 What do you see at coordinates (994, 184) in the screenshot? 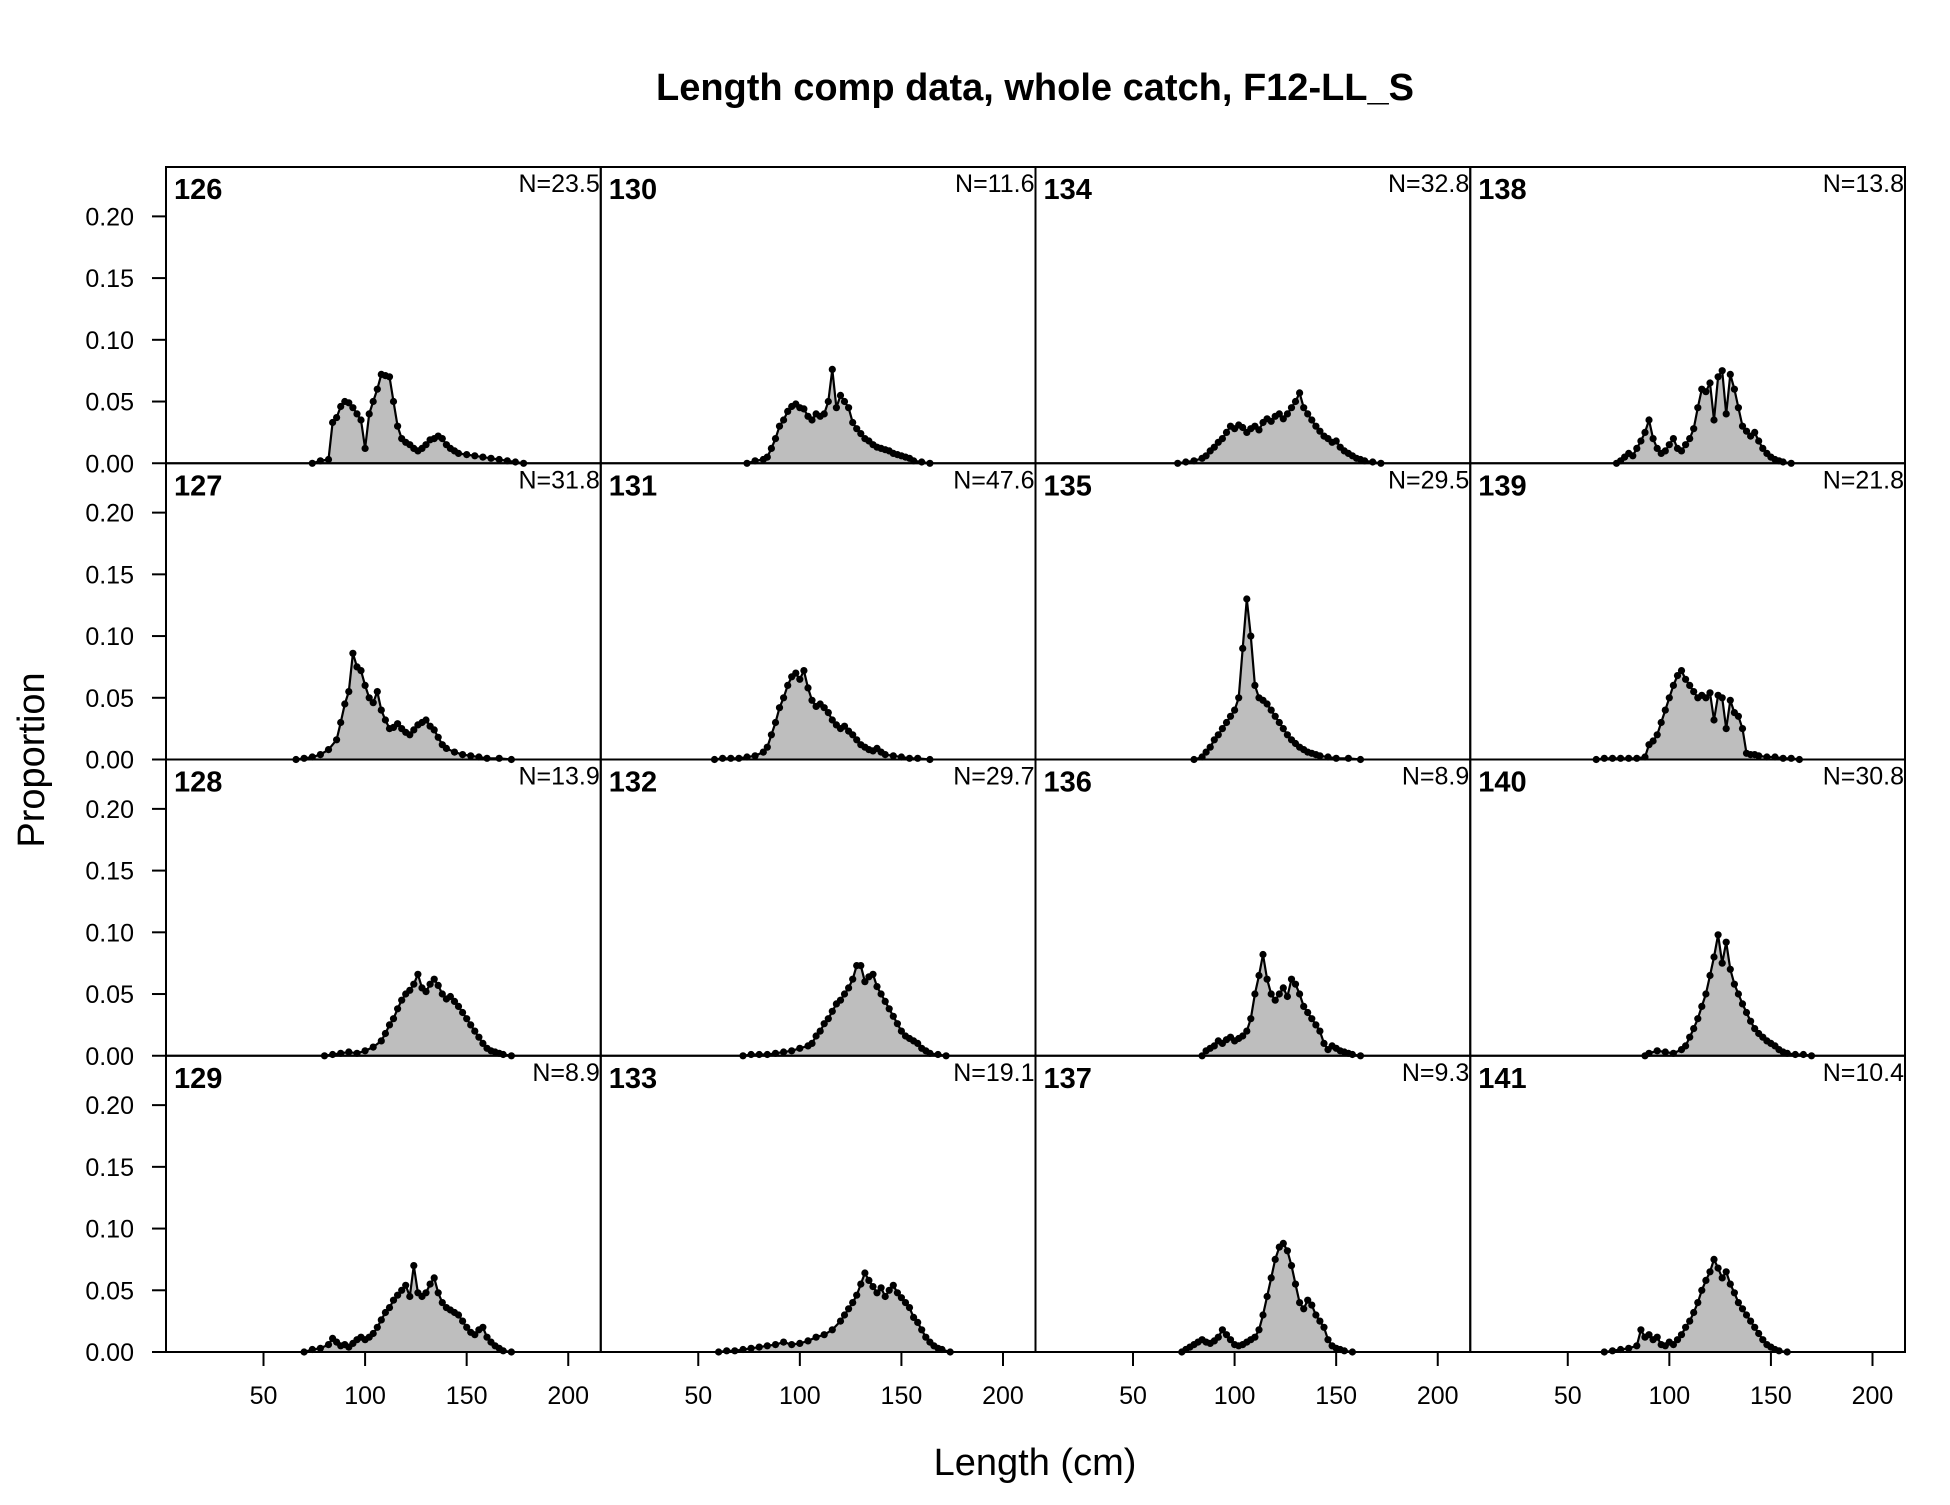
I see `panel-n-label: N=11.6` at bounding box center [994, 184].